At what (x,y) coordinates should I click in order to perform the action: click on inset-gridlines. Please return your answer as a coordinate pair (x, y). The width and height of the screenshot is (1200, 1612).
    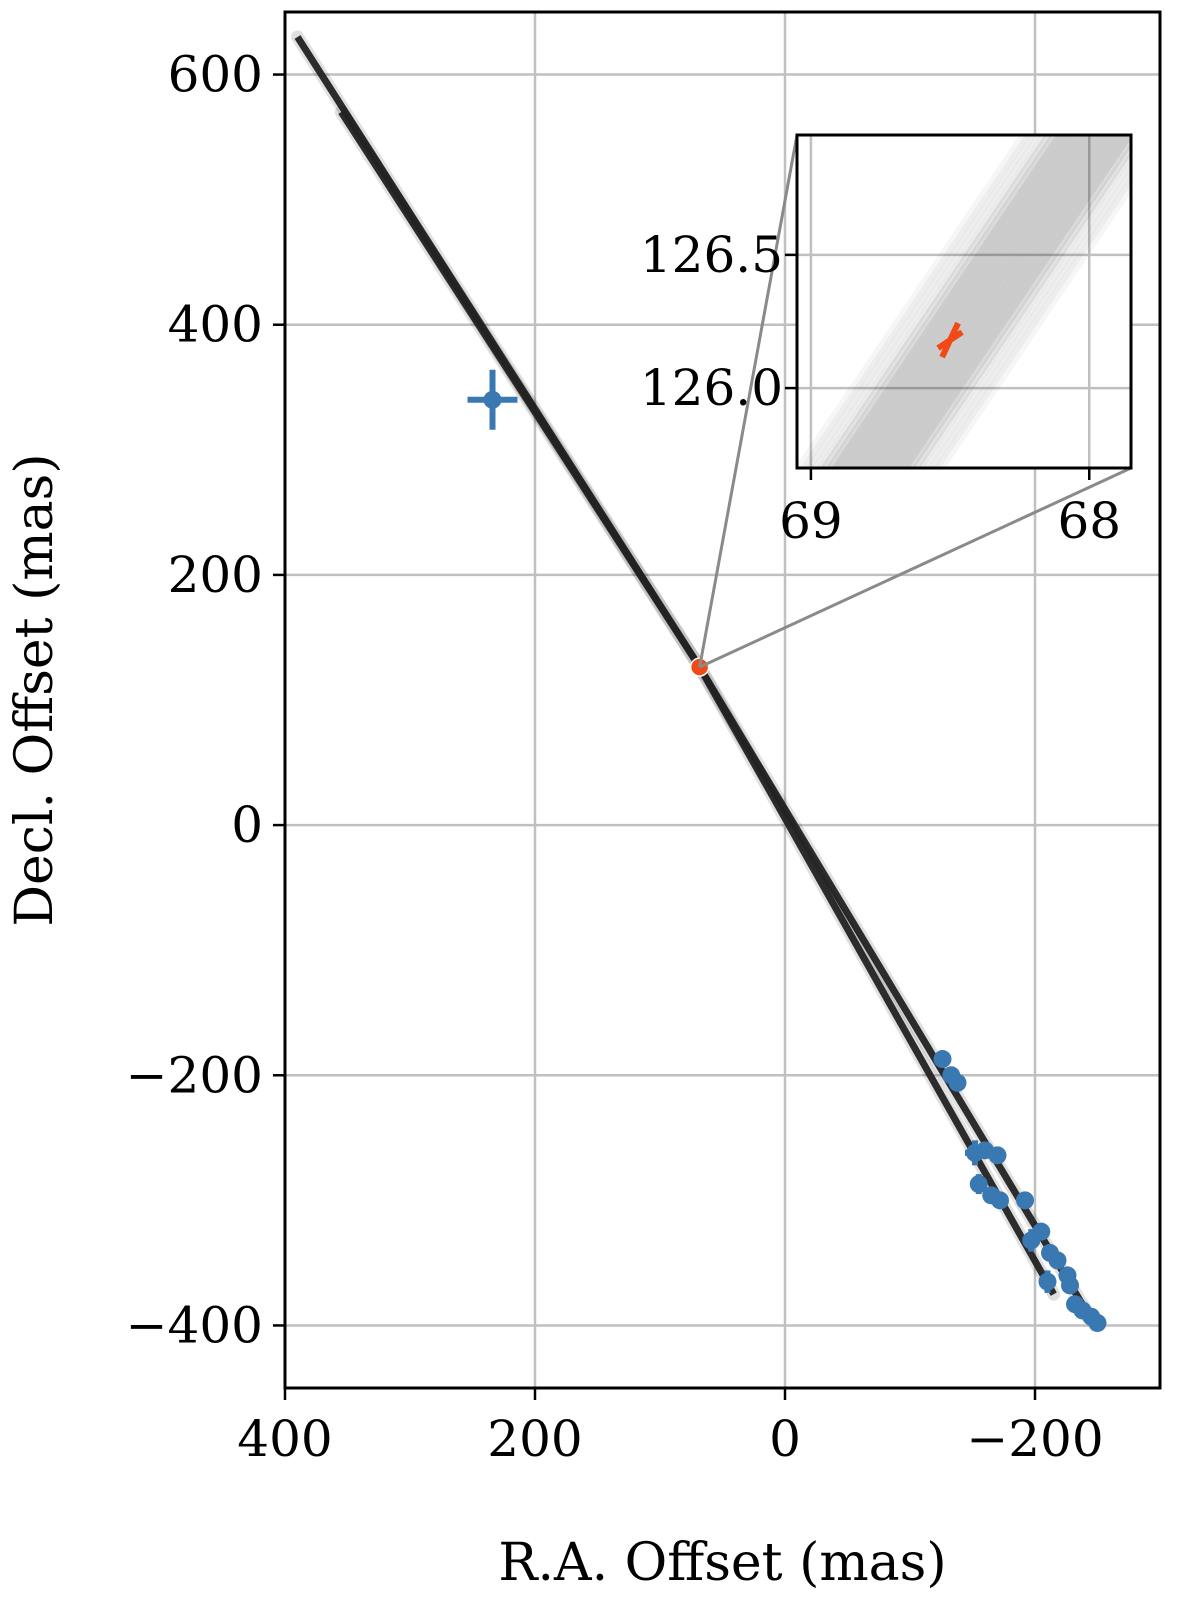
    Looking at the image, I should click on (964, 301).